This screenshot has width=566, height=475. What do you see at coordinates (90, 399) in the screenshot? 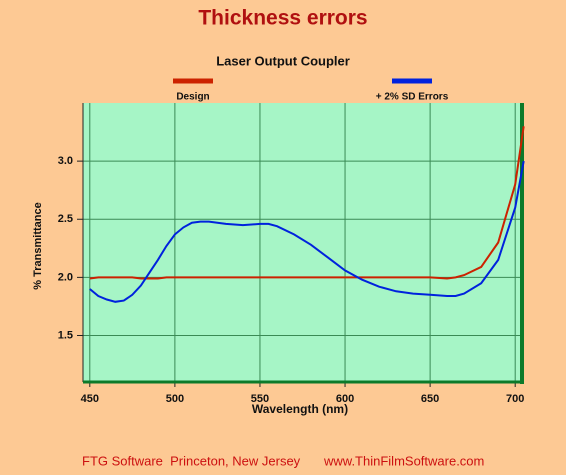
I see `x-tick-label: 450` at bounding box center [90, 399].